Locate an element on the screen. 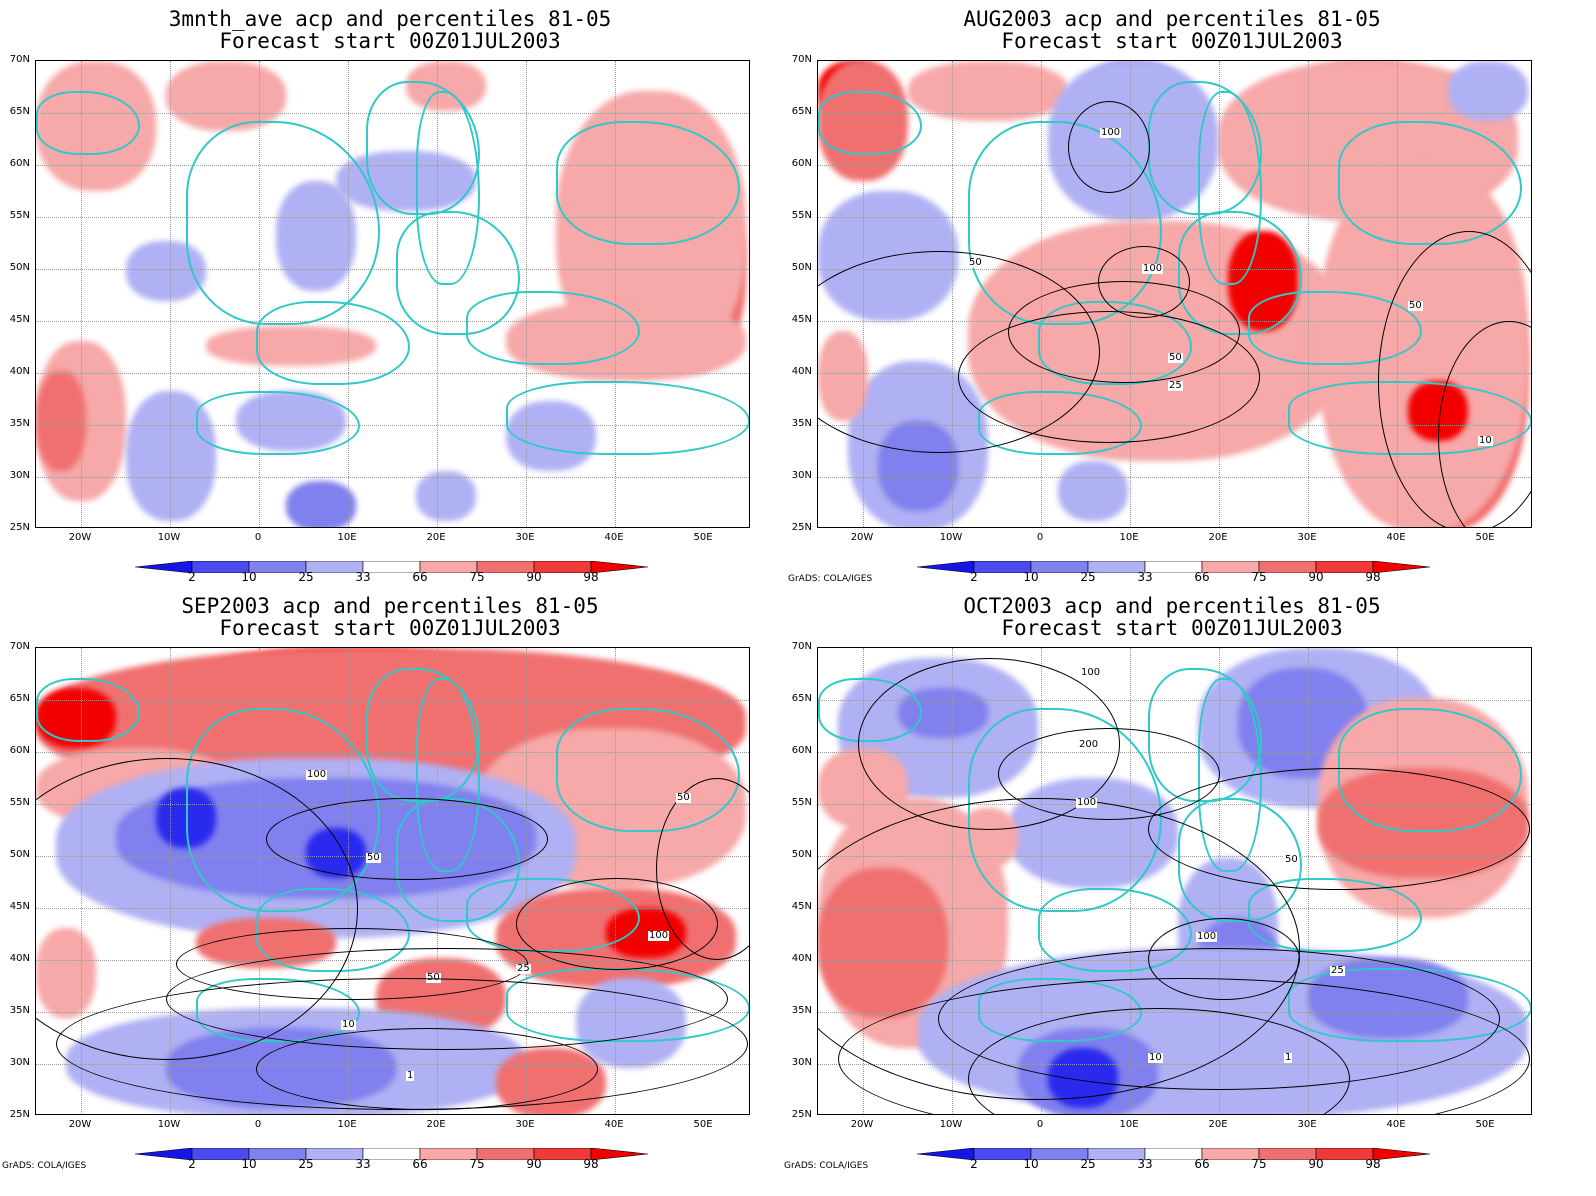 Image resolution: width=1596 pixels, height=1196 pixels. lat-label: 60N is located at coordinates (19, 750).